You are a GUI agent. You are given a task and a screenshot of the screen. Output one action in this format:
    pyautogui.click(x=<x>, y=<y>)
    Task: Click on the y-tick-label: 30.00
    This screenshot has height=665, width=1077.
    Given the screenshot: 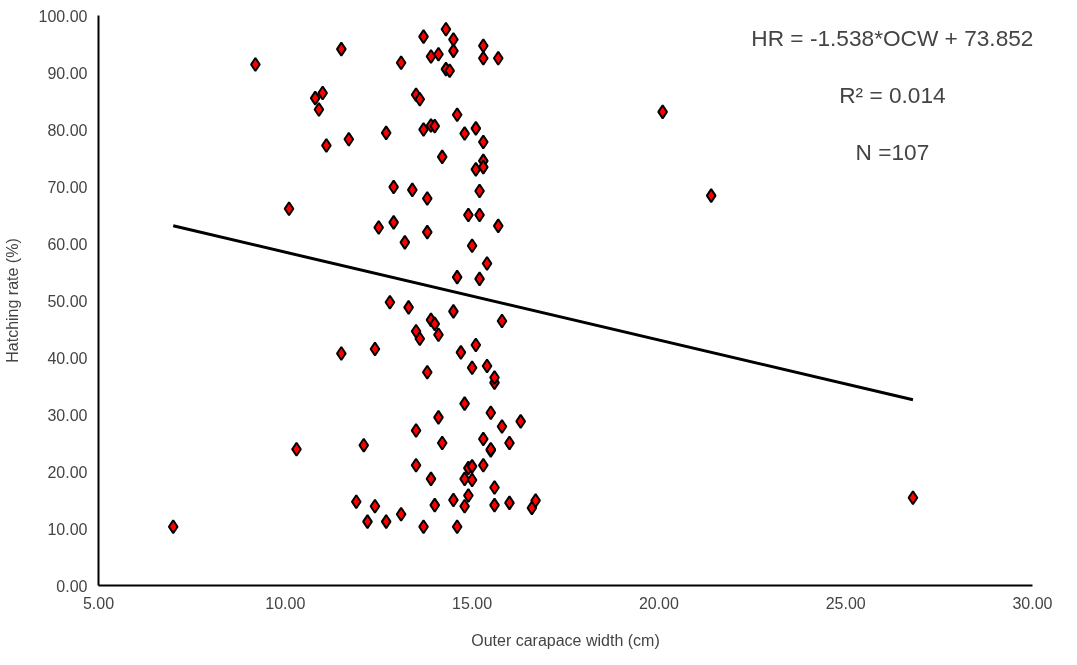 What is the action you would take?
    pyautogui.click(x=67, y=415)
    